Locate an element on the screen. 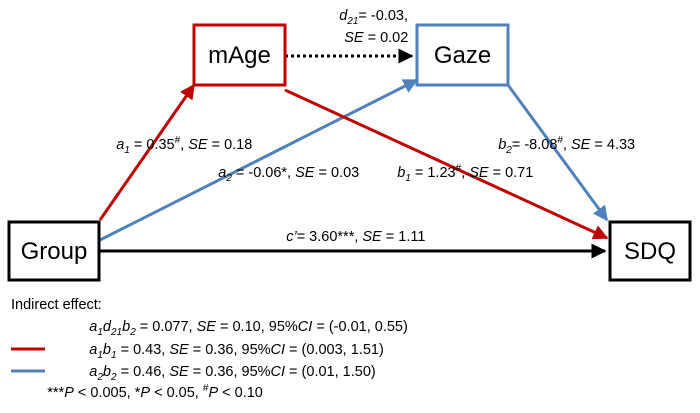 This screenshot has height=413, width=700. node-group: Group is located at coordinates (54, 251).